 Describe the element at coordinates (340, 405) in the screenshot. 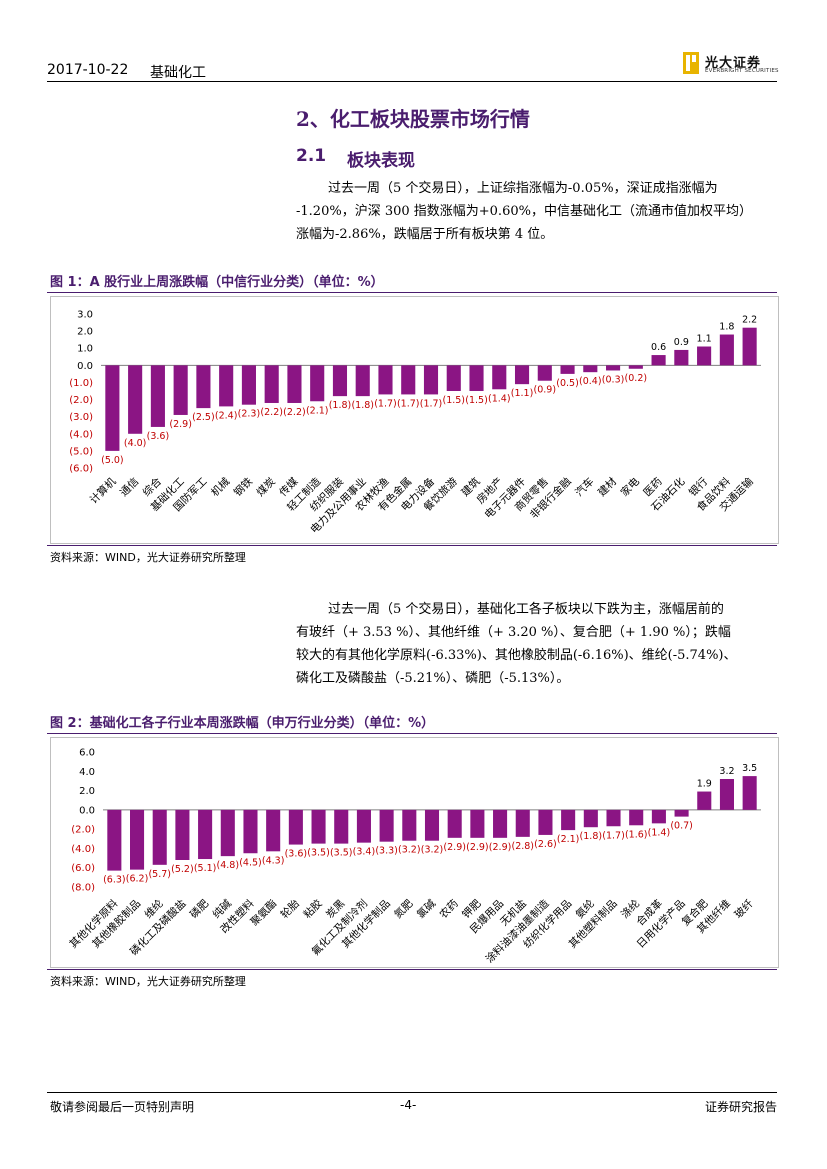

I see `data-label: (1.8)` at that location.